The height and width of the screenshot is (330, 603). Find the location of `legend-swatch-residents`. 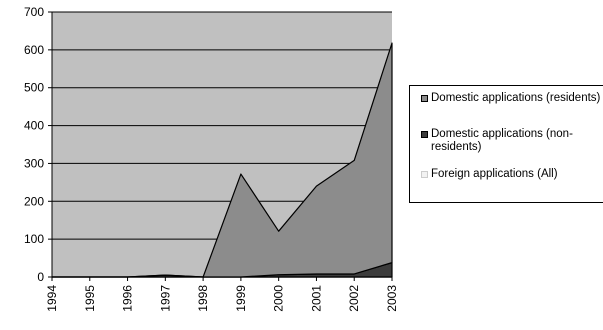

legend-swatch-residents is located at coordinates (424, 98).